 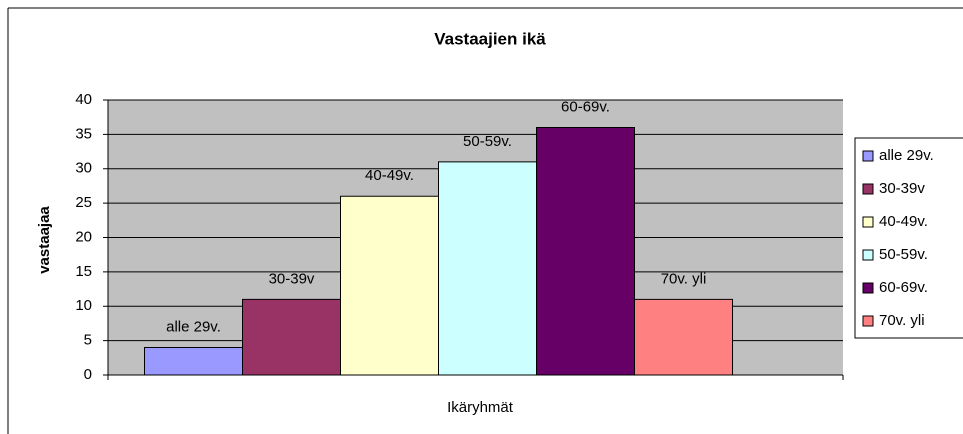 I want to click on data-label: 40-49v., so click(x=389, y=175).